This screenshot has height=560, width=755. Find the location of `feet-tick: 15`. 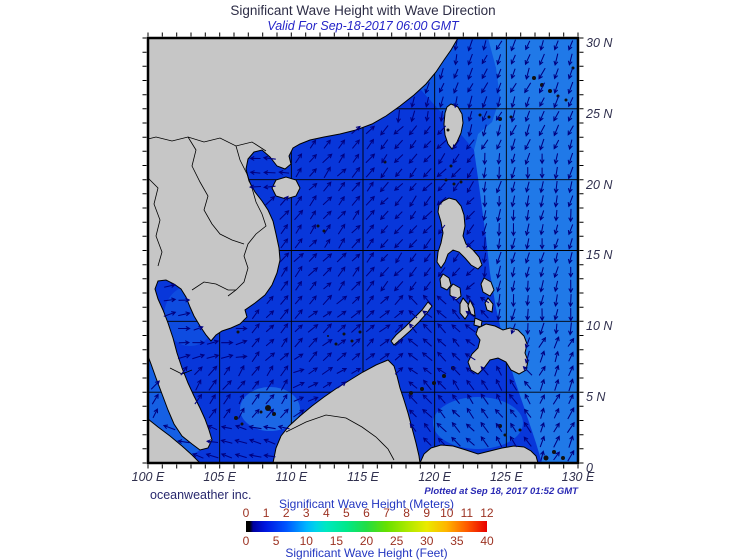

feet-tick: 15 is located at coordinates (336, 541).